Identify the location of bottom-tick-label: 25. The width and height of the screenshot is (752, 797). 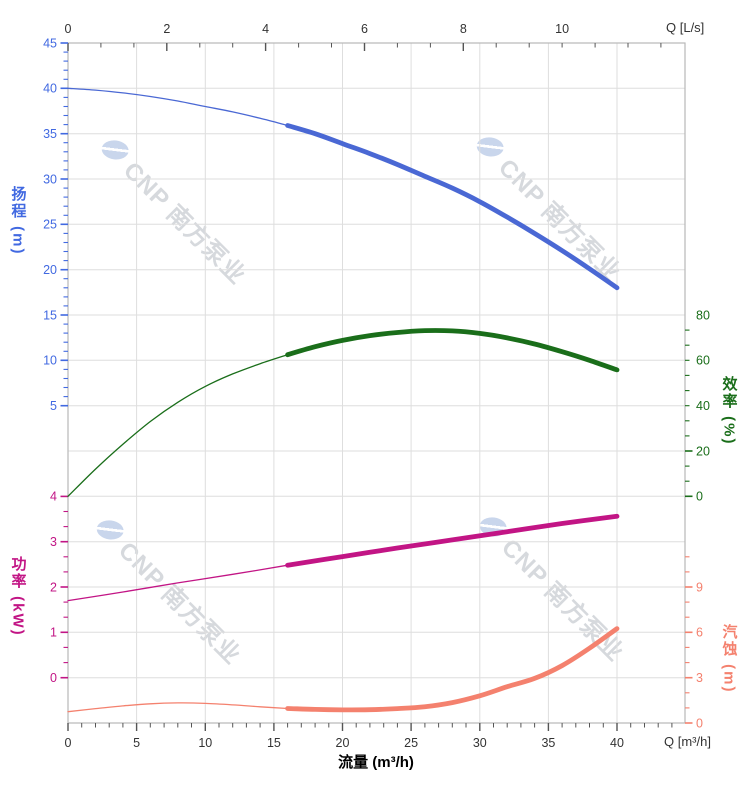
(411, 743).